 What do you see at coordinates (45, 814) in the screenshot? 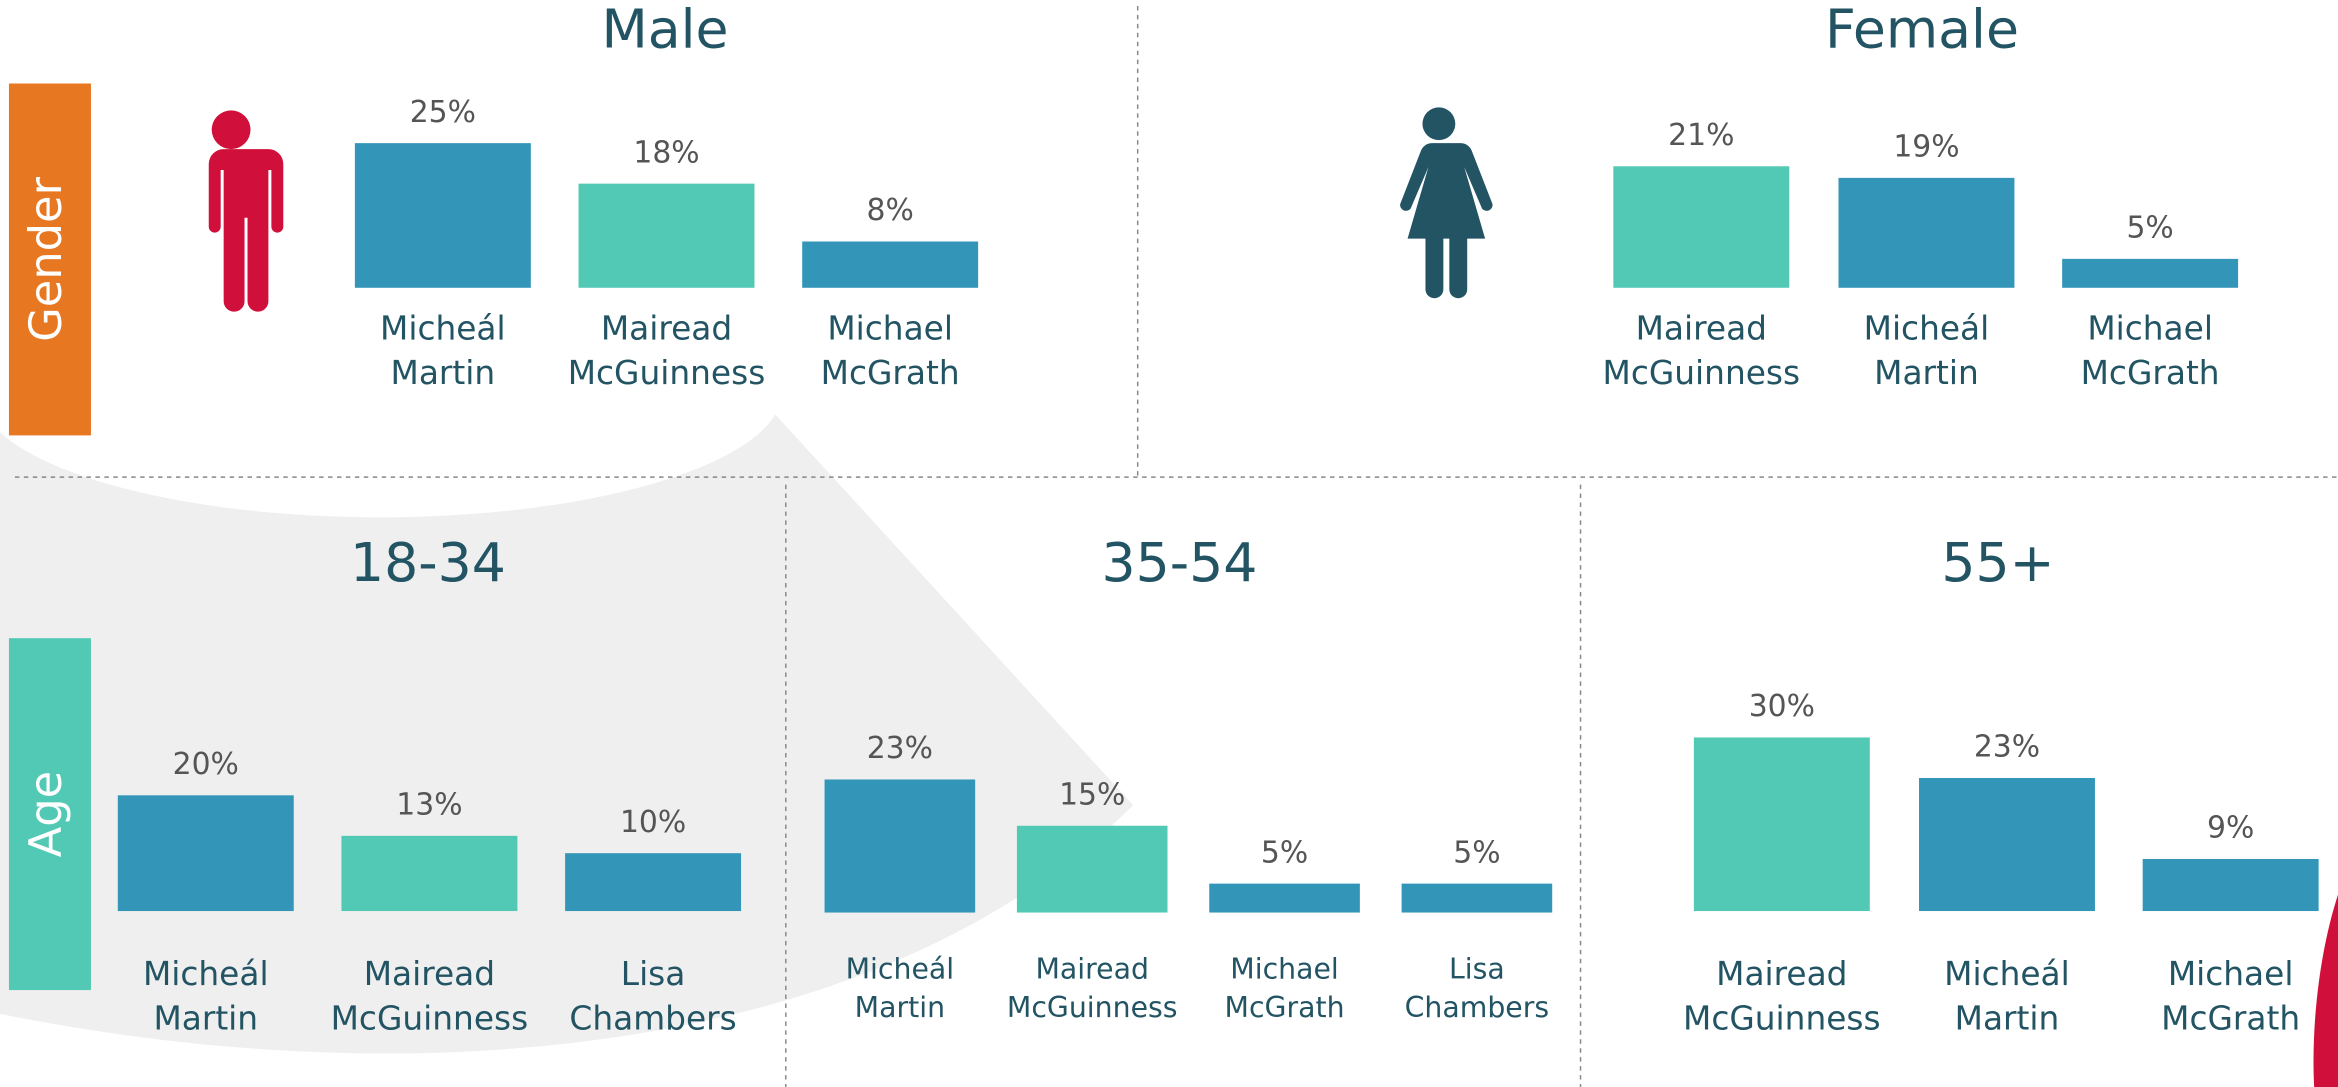
I see `section-label: Age` at bounding box center [45, 814].